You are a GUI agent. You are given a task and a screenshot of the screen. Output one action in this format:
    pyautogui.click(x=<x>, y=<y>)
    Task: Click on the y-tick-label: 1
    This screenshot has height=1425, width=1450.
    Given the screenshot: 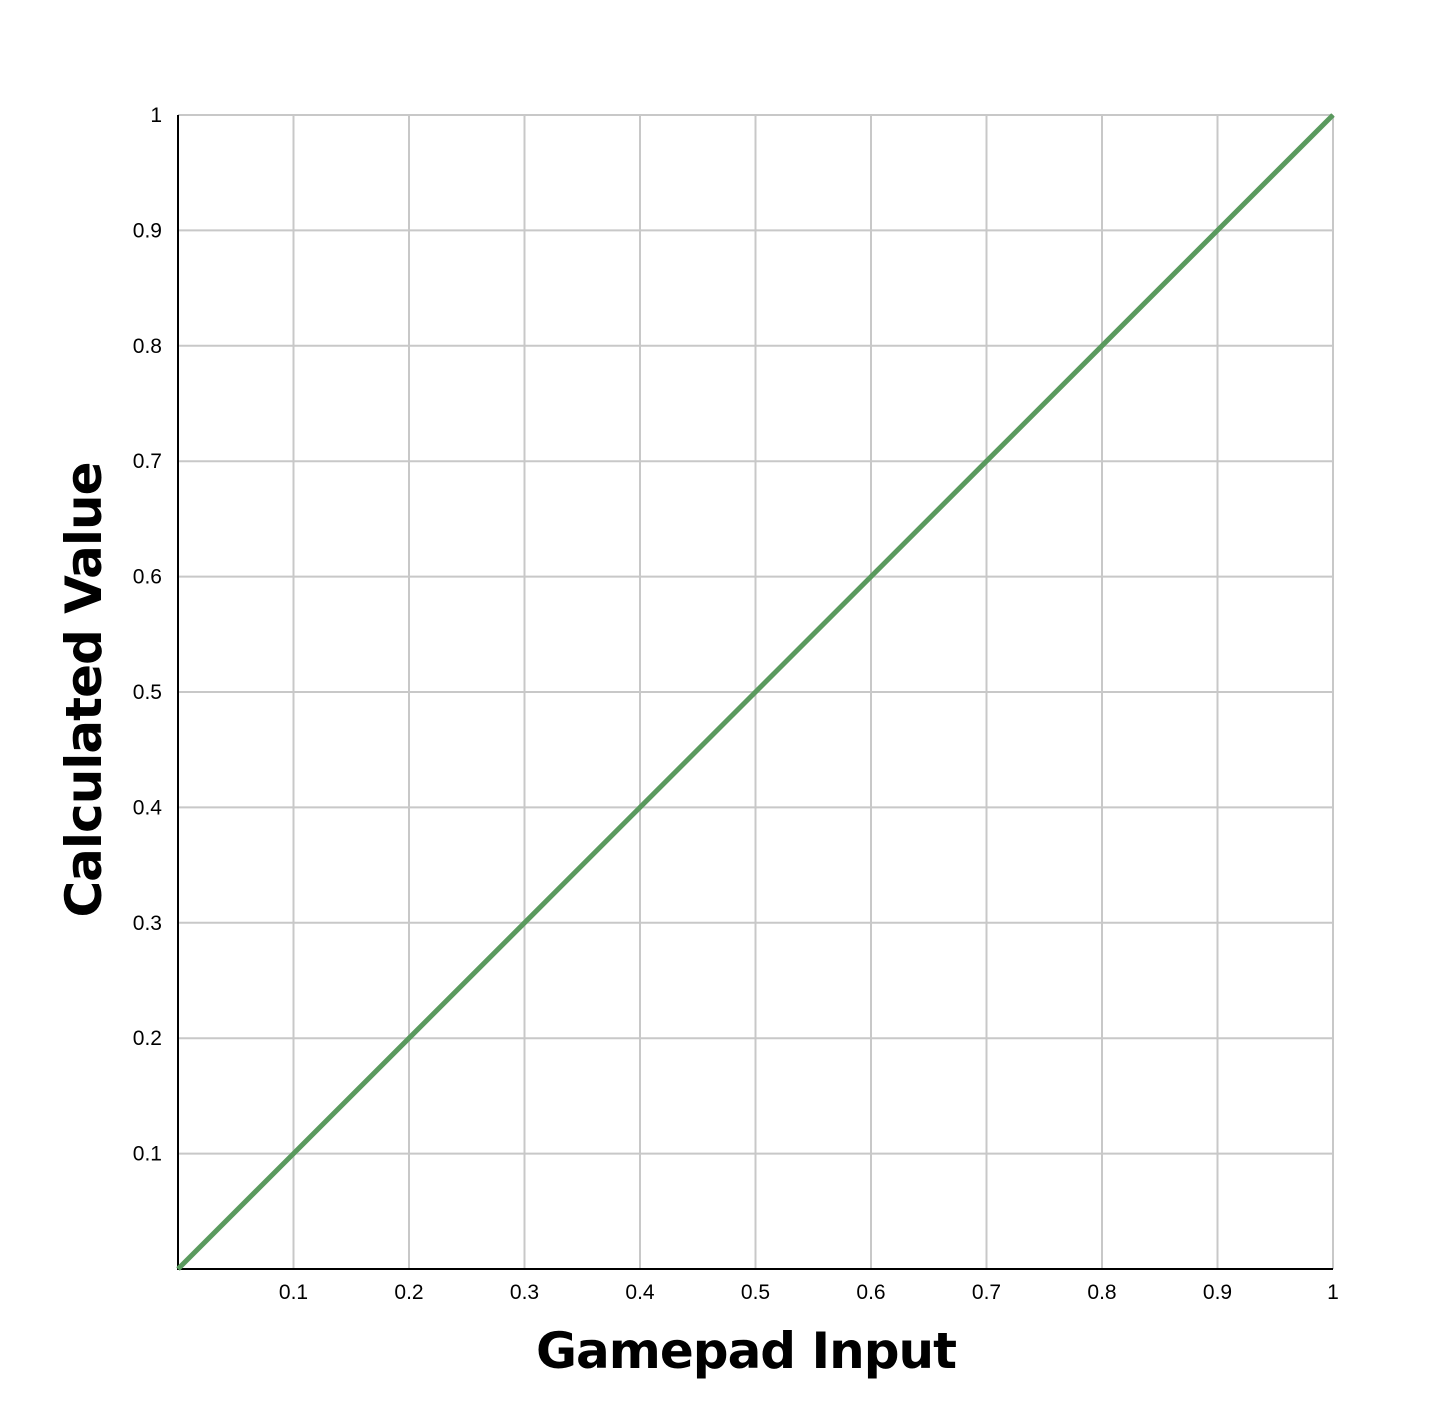 What is the action you would take?
    pyautogui.click(x=156, y=115)
    